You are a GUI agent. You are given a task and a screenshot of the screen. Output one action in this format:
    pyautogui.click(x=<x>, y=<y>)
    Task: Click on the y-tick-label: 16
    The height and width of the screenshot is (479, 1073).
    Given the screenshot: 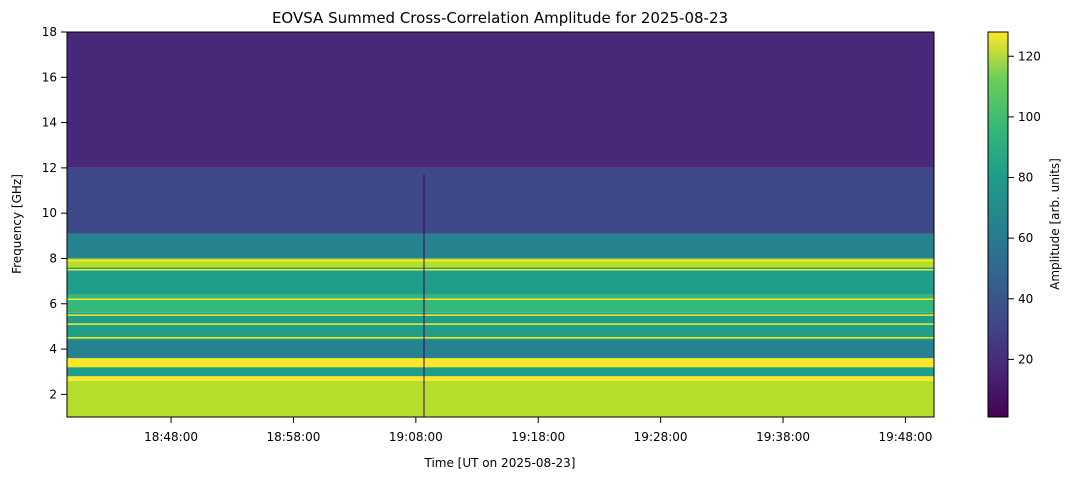 What is the action you would take?
    pyautogui.click(x=49, y=77)
    